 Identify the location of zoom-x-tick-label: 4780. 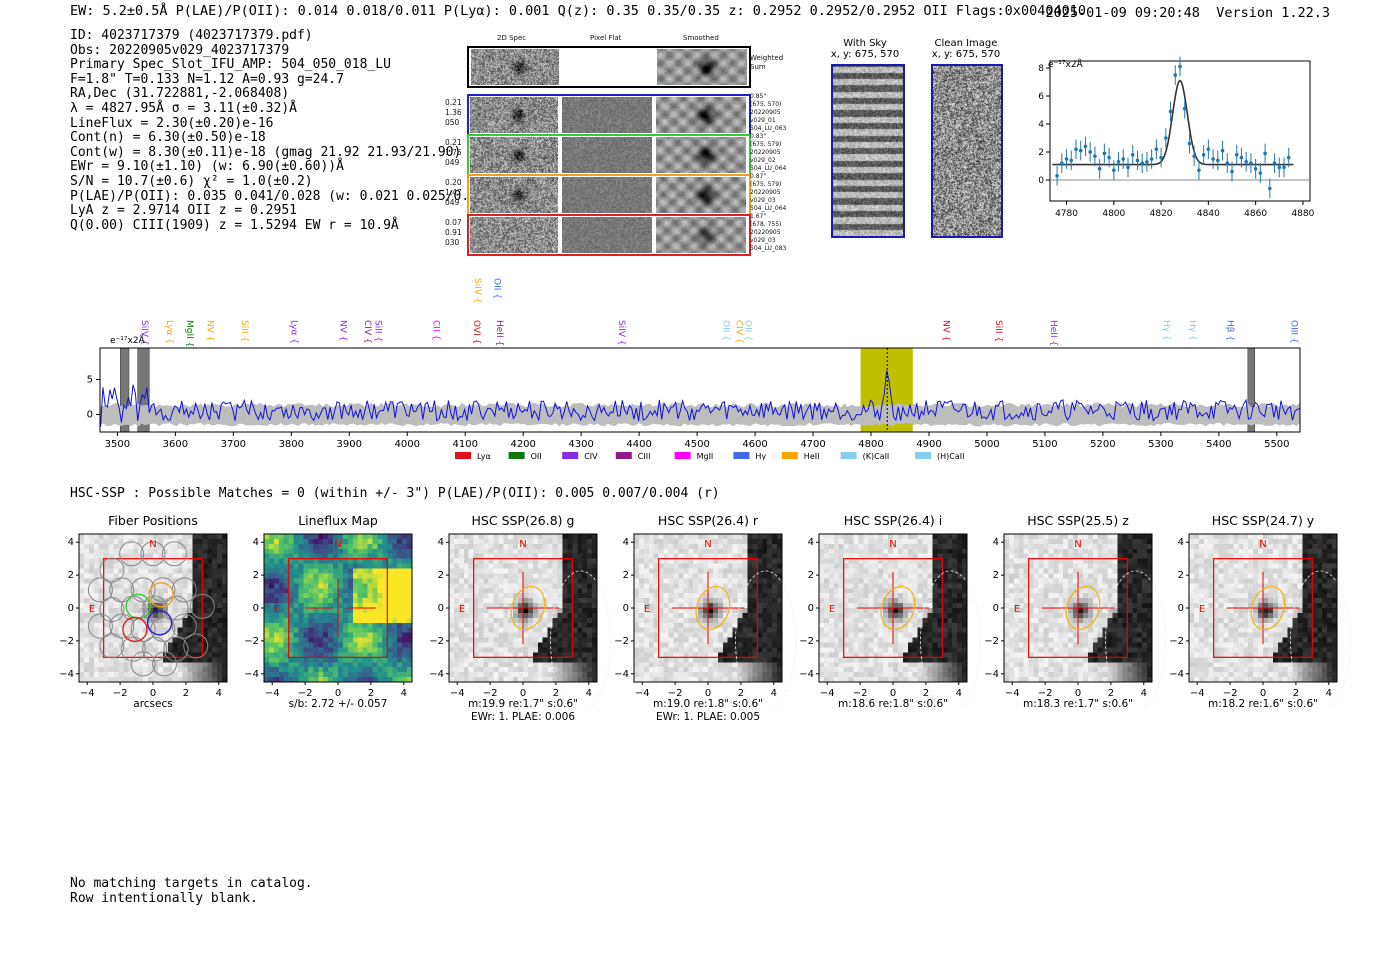
(1066, 214).